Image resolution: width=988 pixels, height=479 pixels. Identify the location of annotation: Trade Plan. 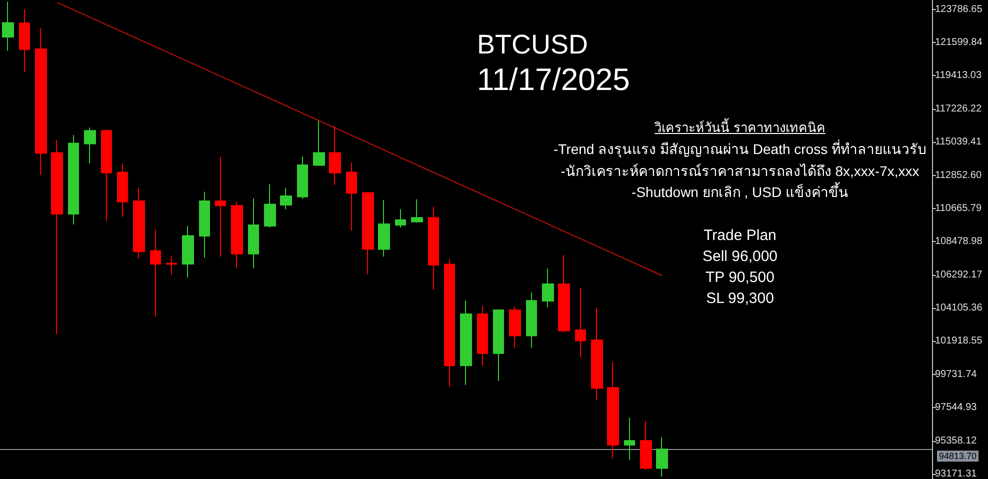
(740, 236).